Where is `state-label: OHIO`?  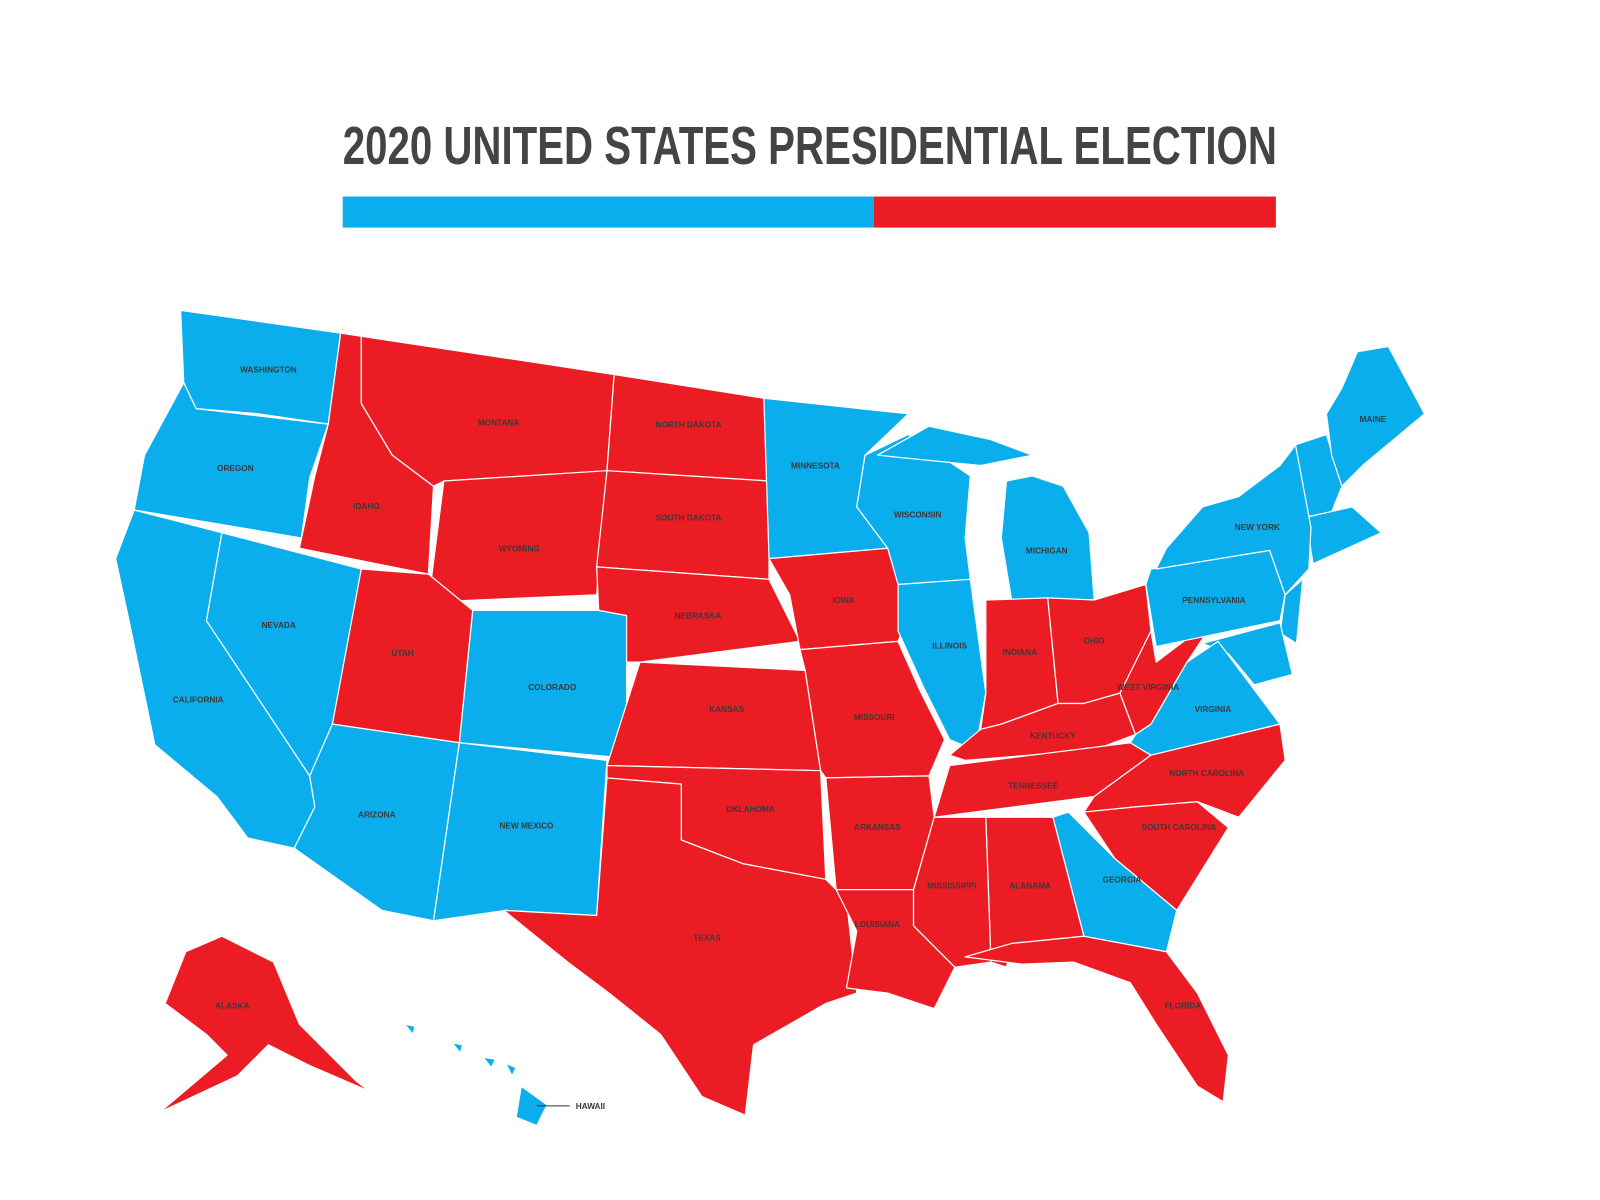 state-label: OHIO is located at coordinates (1095, 641).